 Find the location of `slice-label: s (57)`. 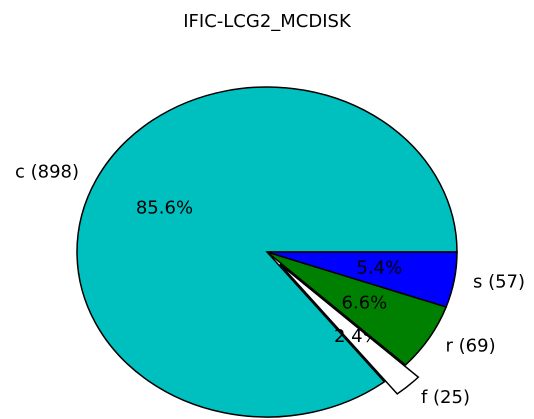

slice-label: s (57) is located at coordinates (499, 282).